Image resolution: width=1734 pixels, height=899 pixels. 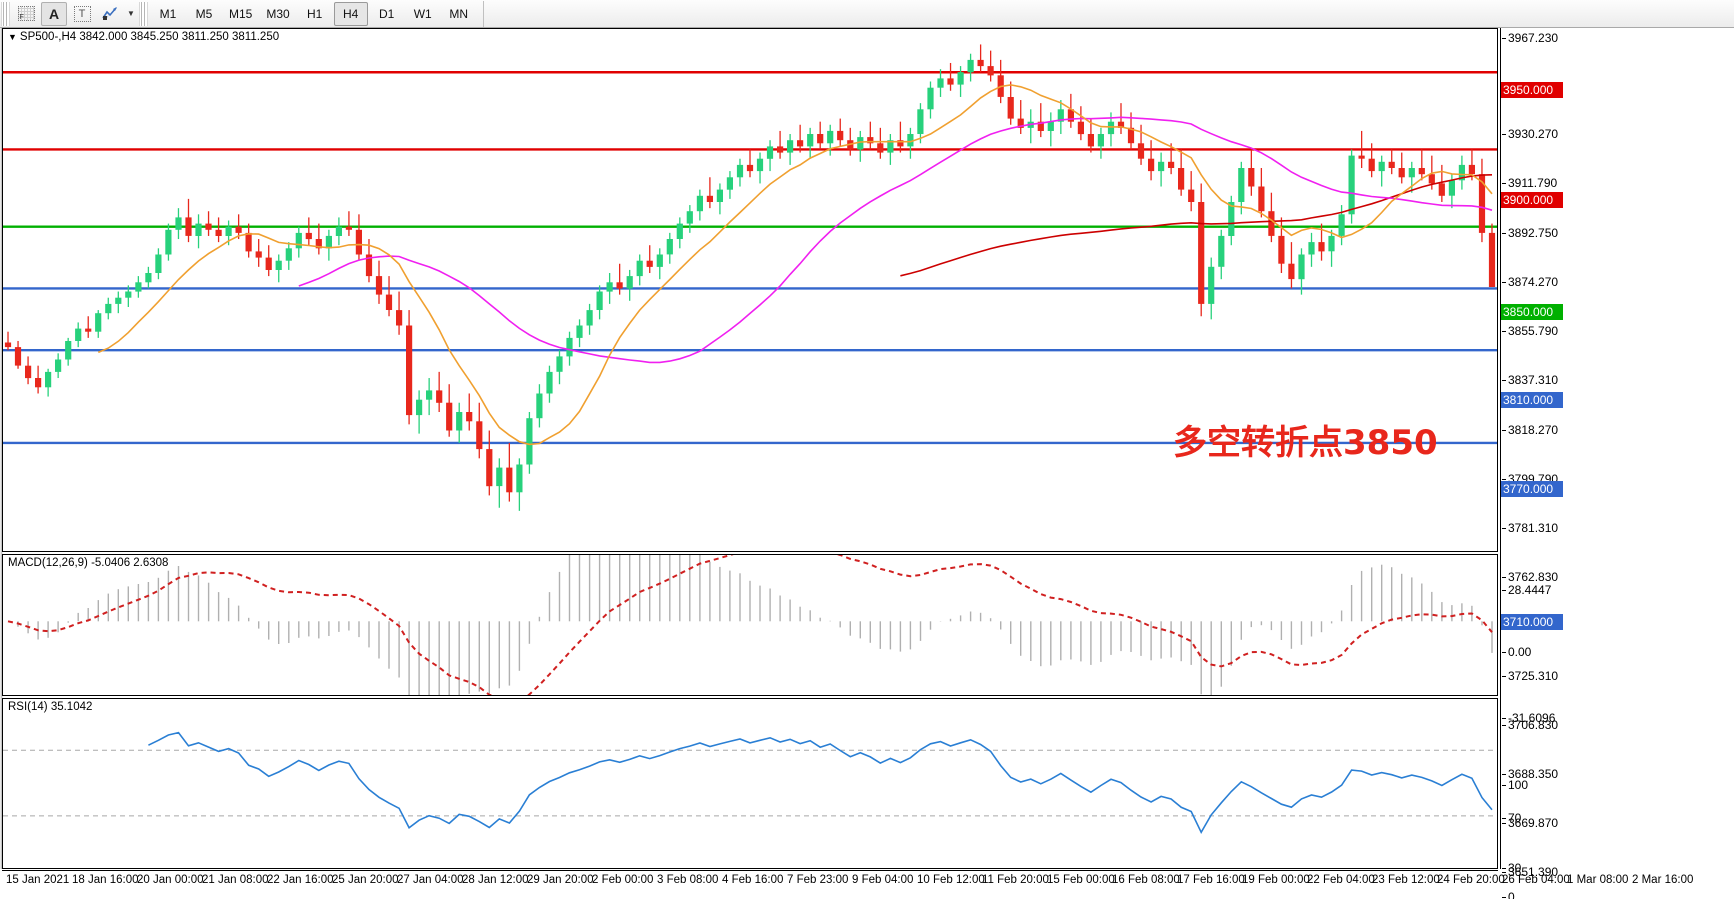 I want to click on price-tick-label: 3892.750, so click(x=1530, y=233).